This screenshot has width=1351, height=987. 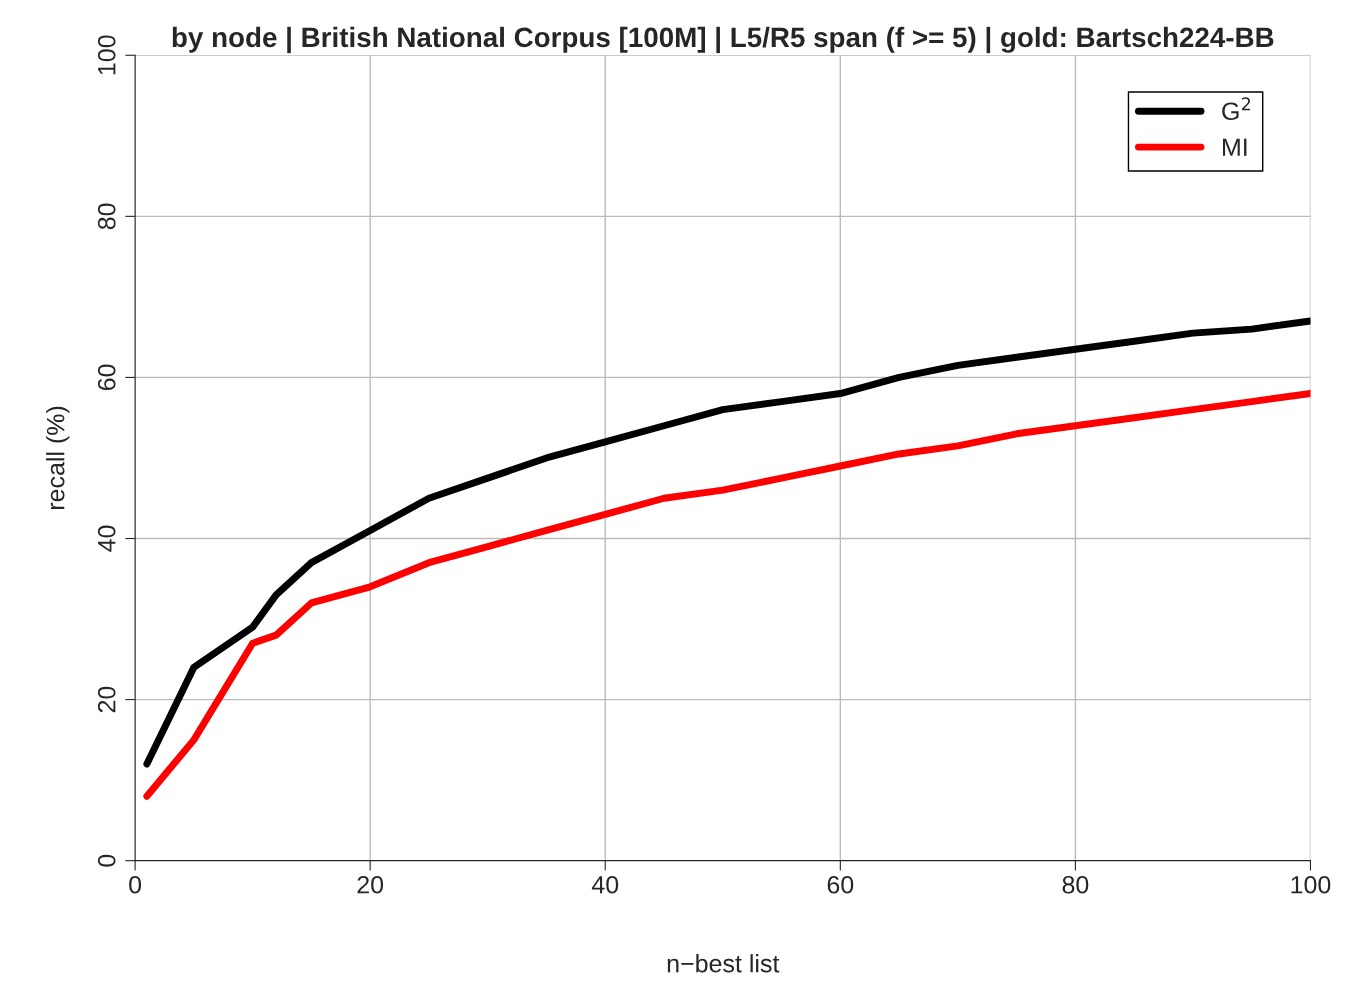 What do you see at coordinates (723, 40) in the screenshot?
I see `chart-title: by node | British National Corpus [100M] | L5/R5 span (f >= 5) | gold: Bartsch224-BB` at bounding box center [723, 40].